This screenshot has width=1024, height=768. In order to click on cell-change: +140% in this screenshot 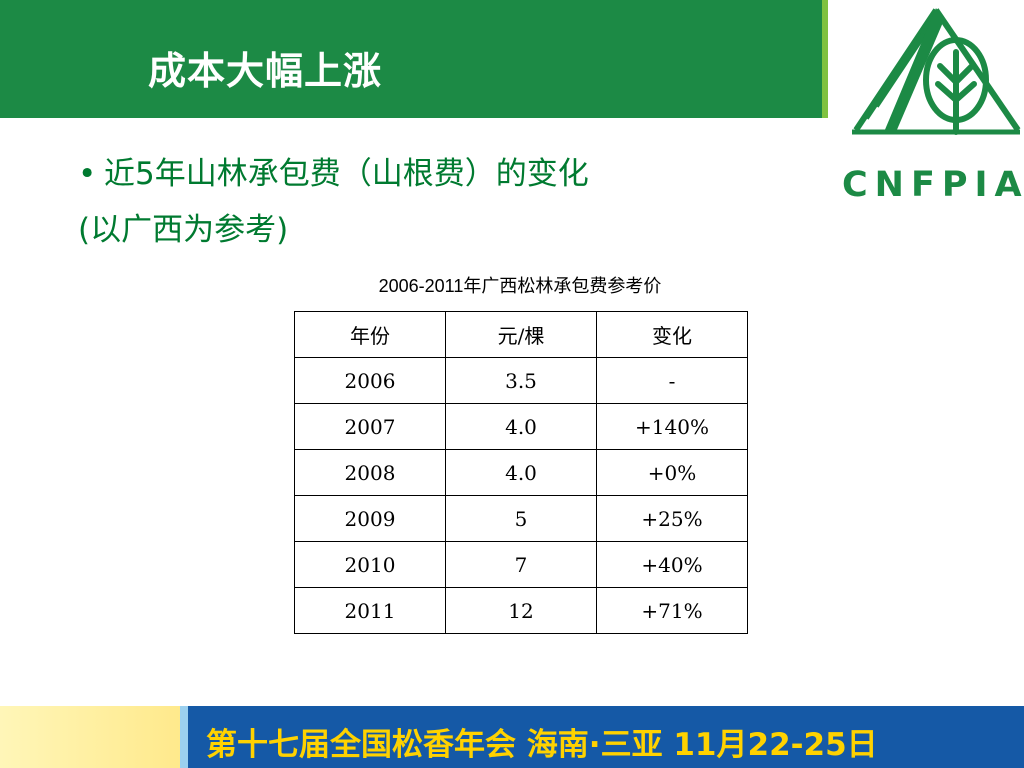, I will do `click(672, 426)`.